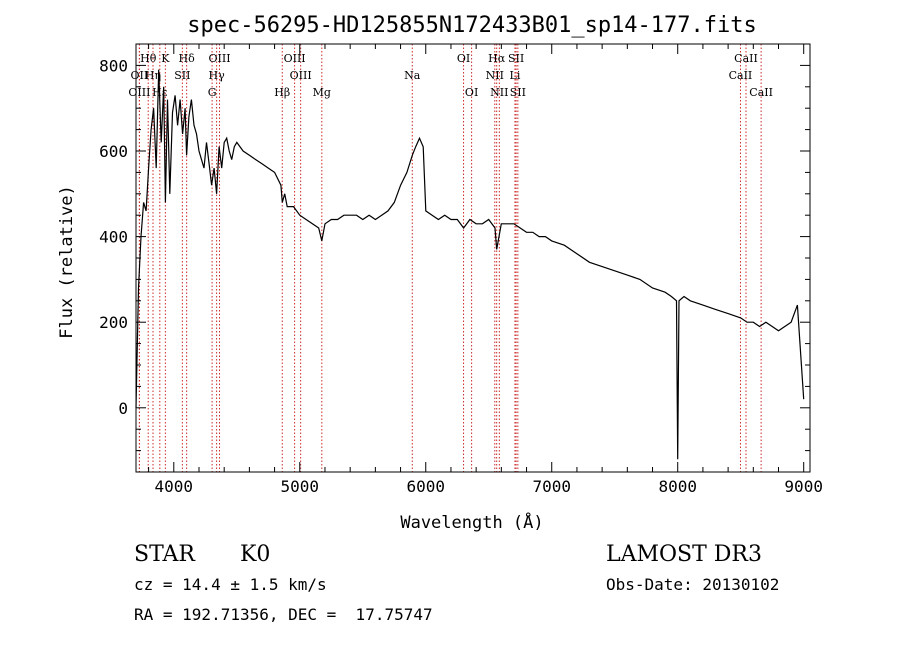  What do you see at coordinates (497, 58) in the screenshot?
I see `line-marker-label: Hα` at bounding box center [497, 58].